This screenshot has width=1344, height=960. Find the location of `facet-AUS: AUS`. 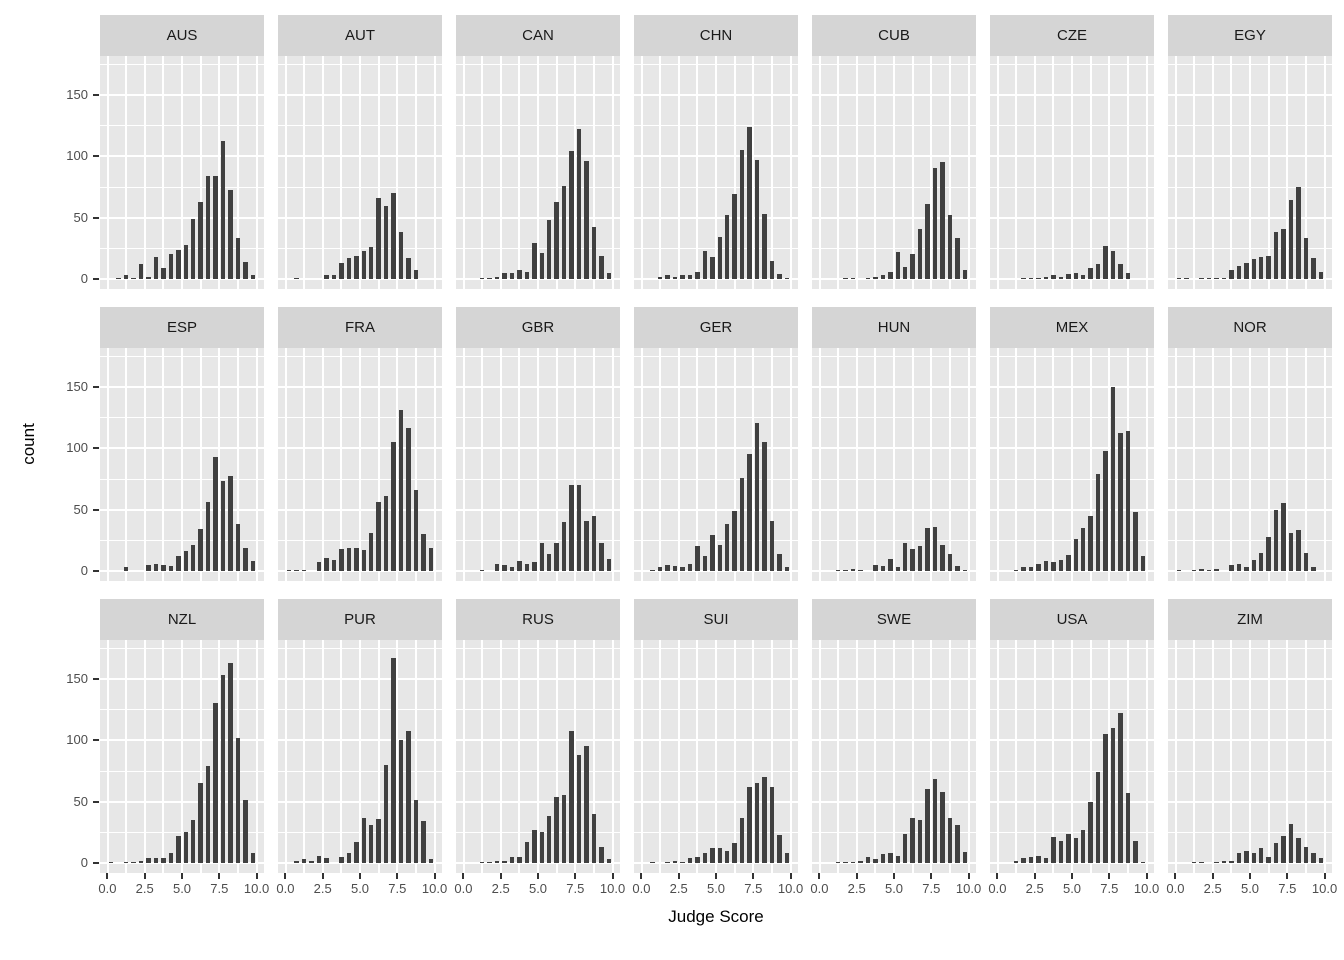

facet-AUS: AUS is located at coordinates (182, 152).